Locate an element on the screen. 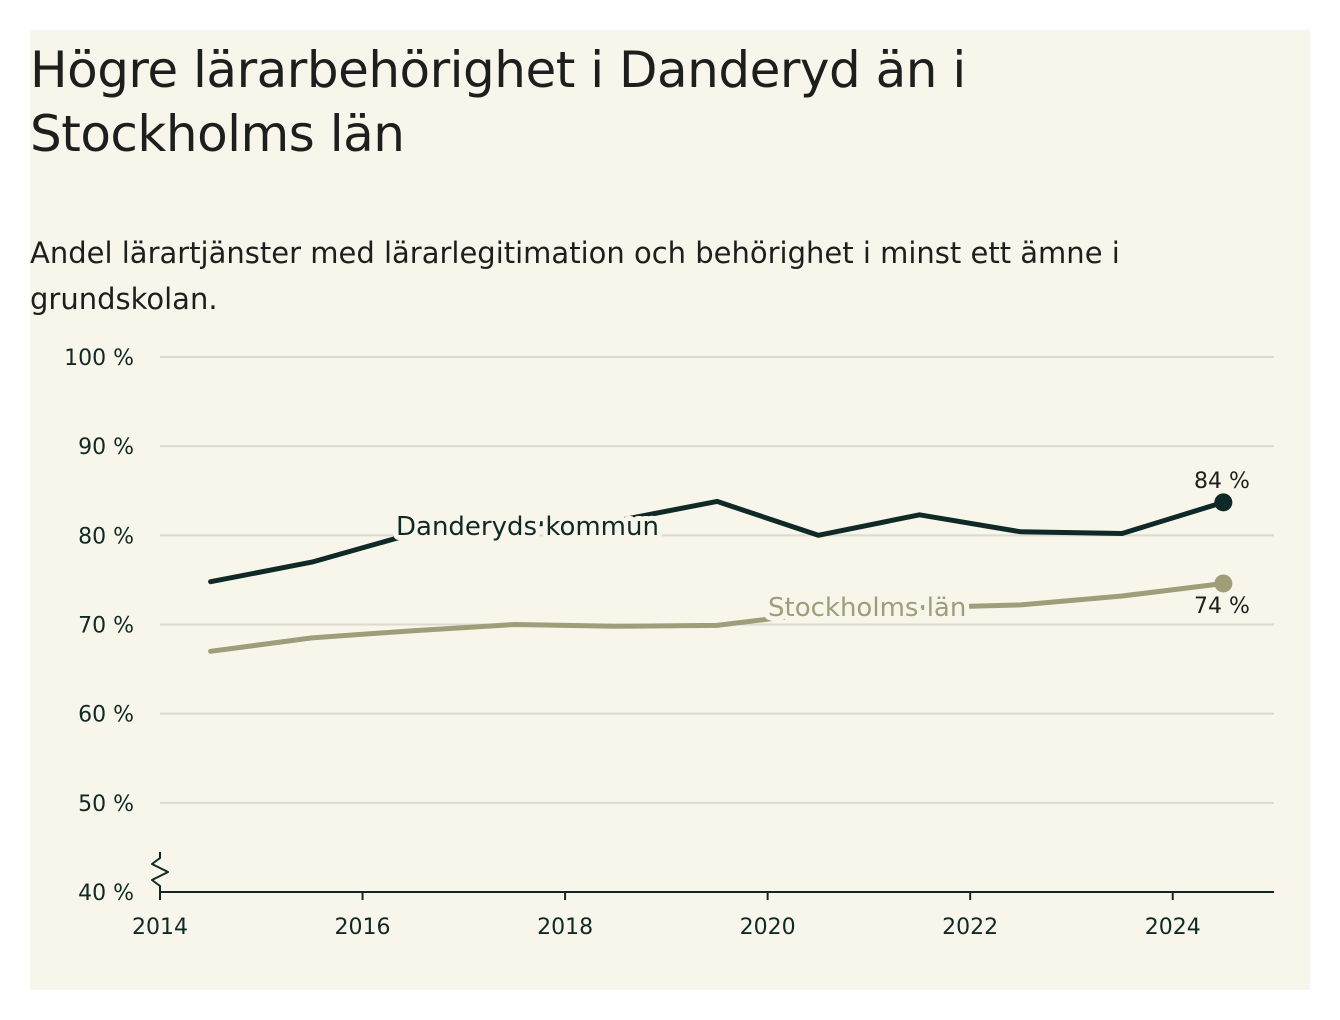 This screenshot has width=1340, height=1020. x-tick-label: 2016 is located at coordinates (363, 927).